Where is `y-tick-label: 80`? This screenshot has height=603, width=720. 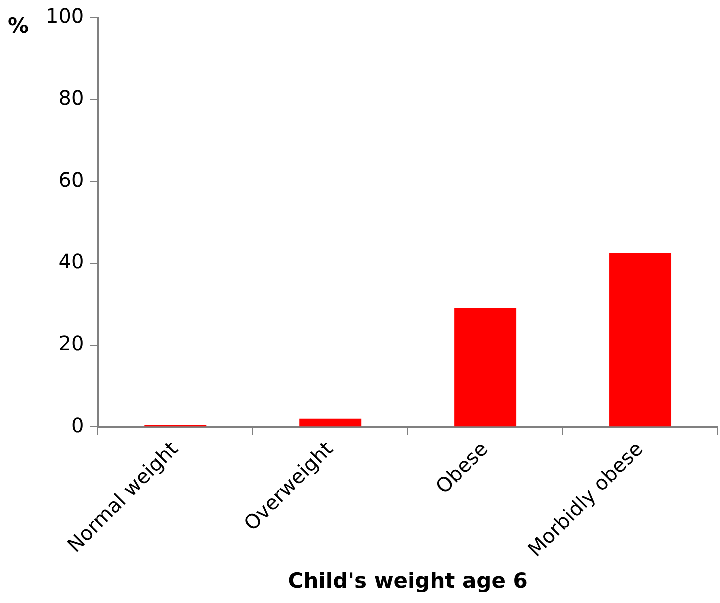 y-tick-label: 80 is located at coordinates (71, 98).